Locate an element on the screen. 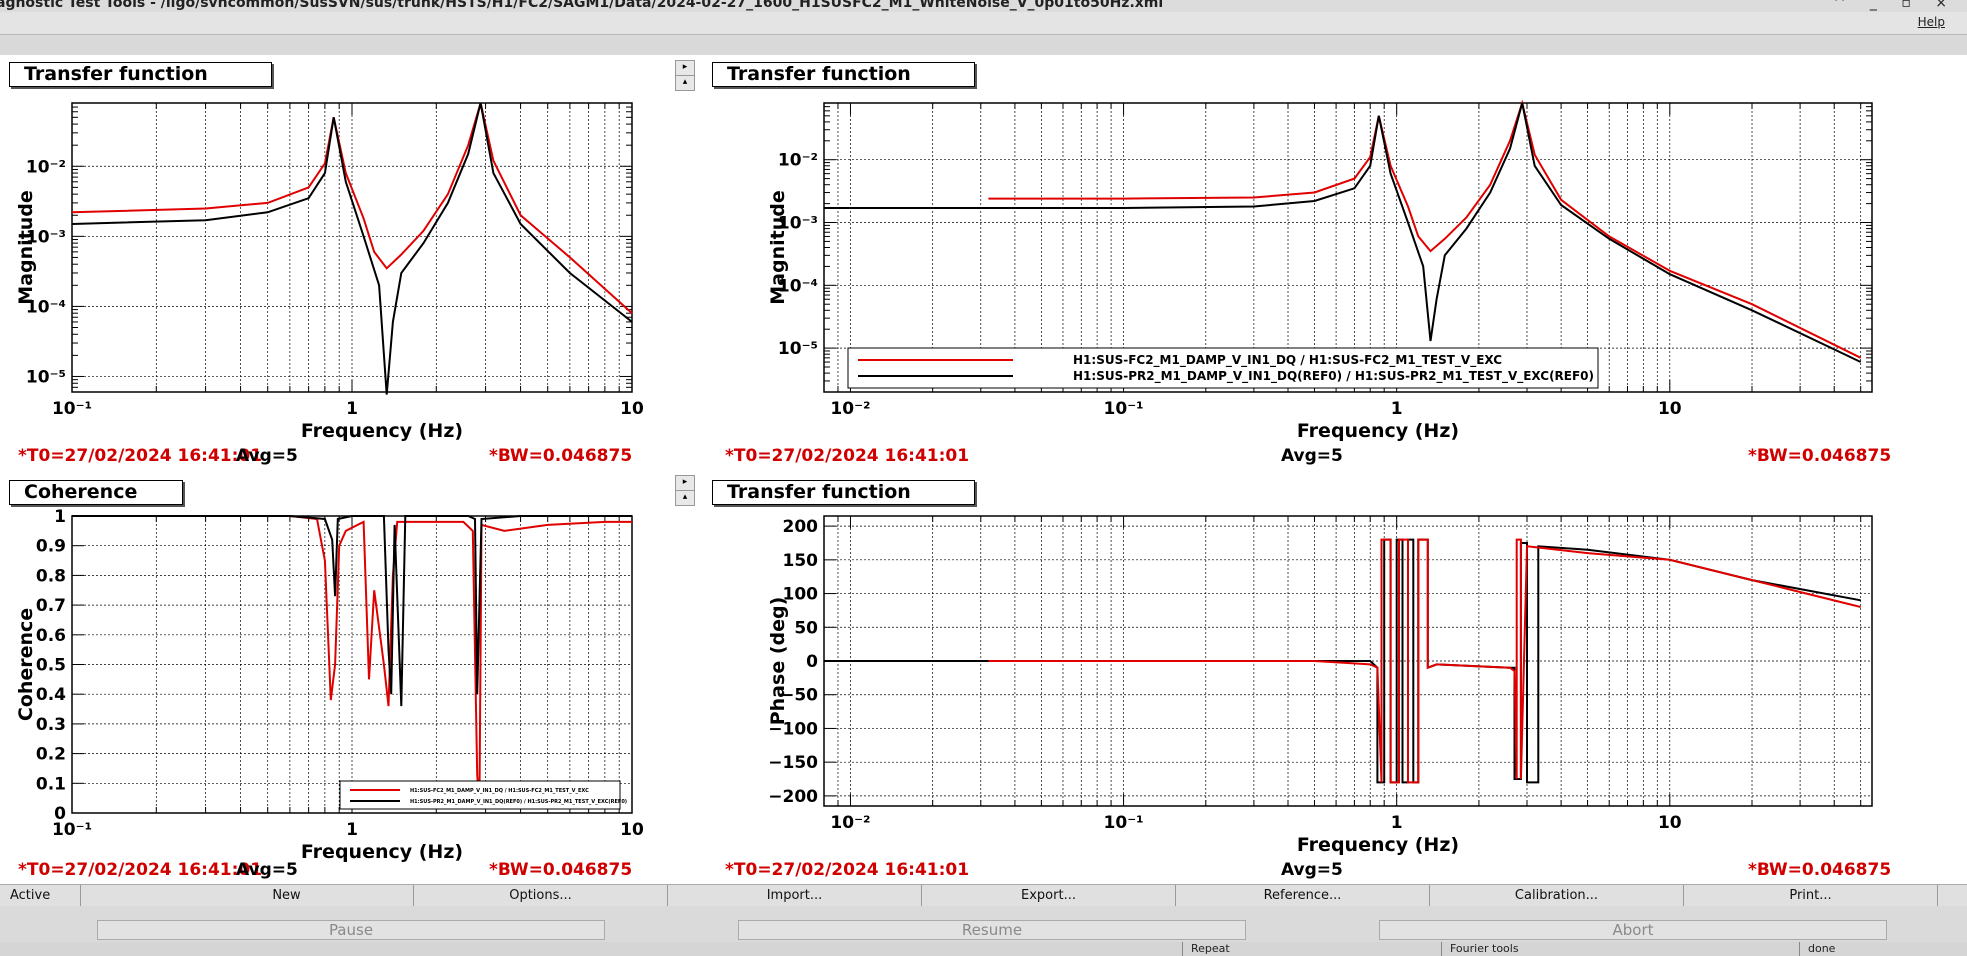 The height and width of the screenshot is (956, 1967). y-tick-label: 200 is located at coordinates (801, 527).